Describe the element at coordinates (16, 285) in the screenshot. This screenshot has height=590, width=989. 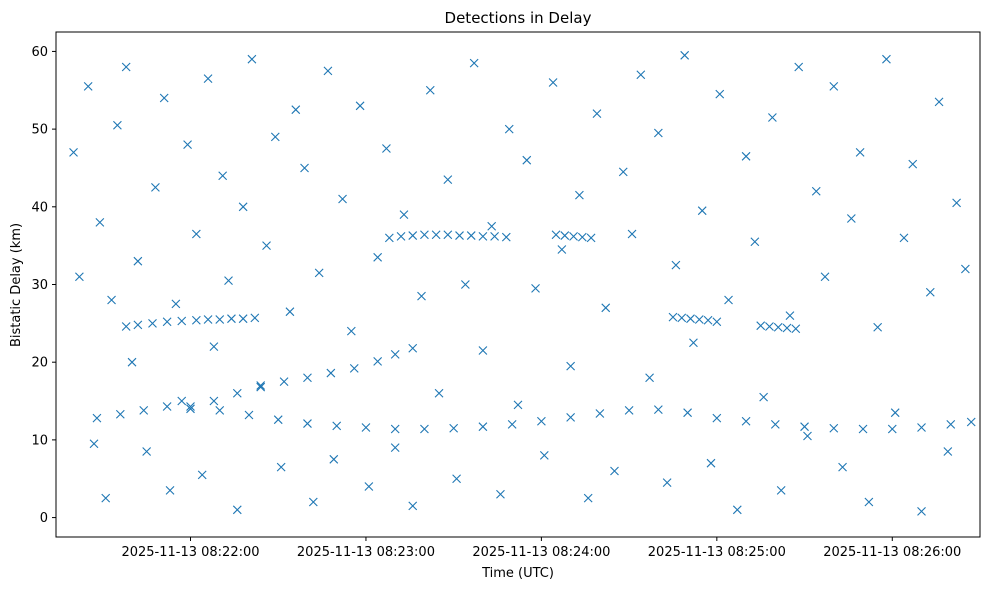
I see `y-axis-label: Bistatic Delay (km)` at that location.